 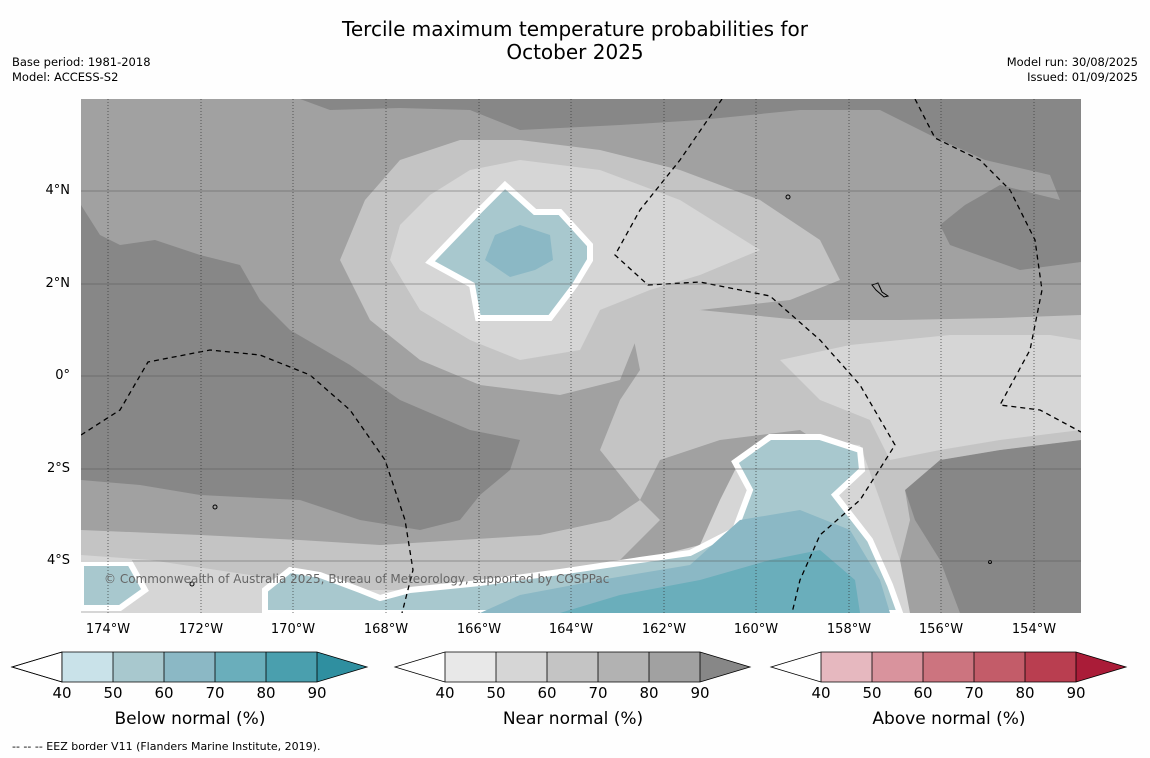 I want to click on dark-region-southeast, so click(x=993, y=526).